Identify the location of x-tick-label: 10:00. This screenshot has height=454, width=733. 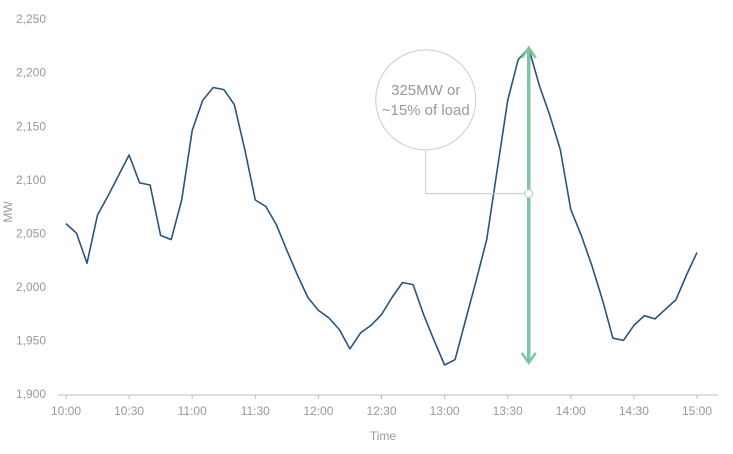
(66, 411).